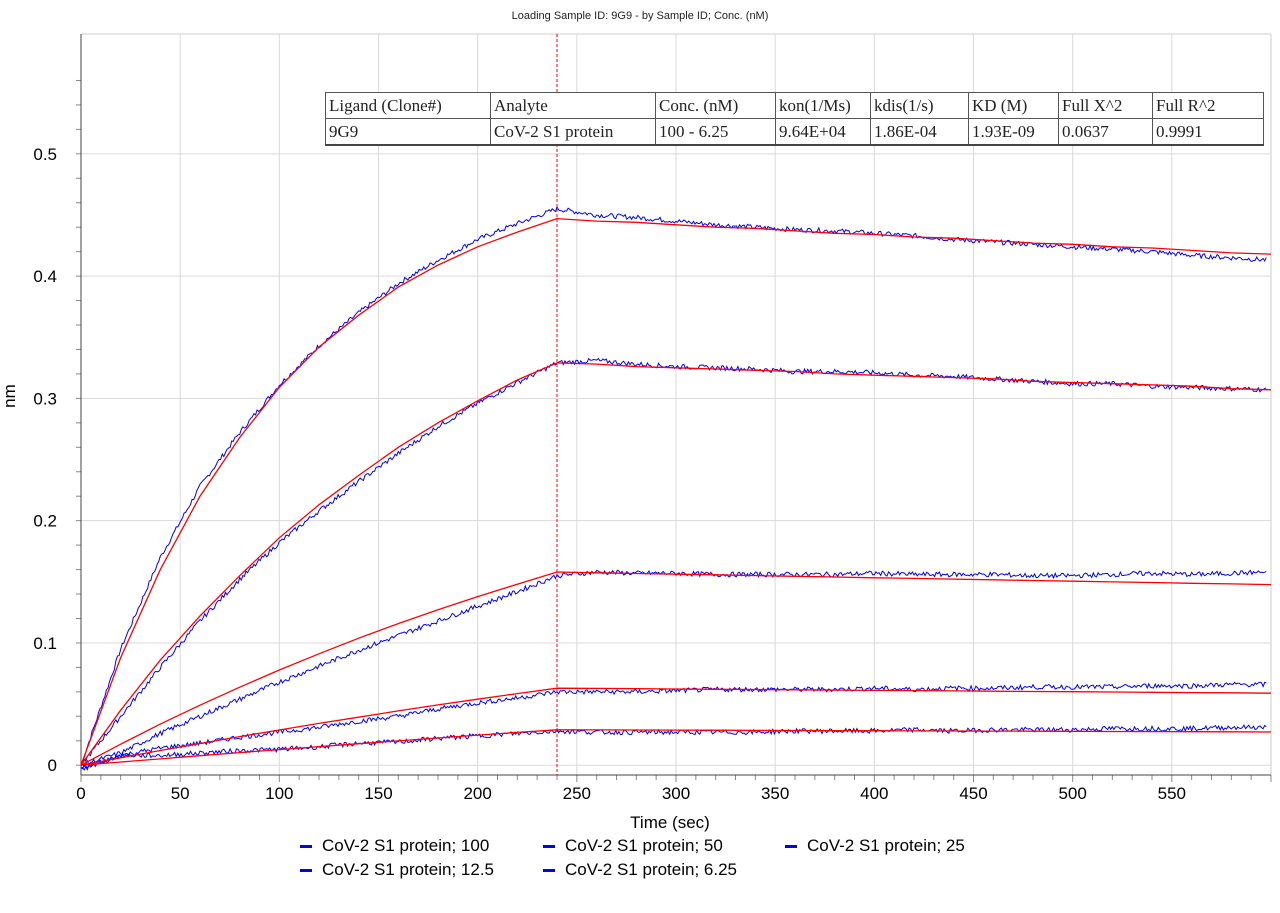 The width and height of the screenshot is (1280, 913). I want to click on cell-full-r2: 0.9991, so click(1208, 132).